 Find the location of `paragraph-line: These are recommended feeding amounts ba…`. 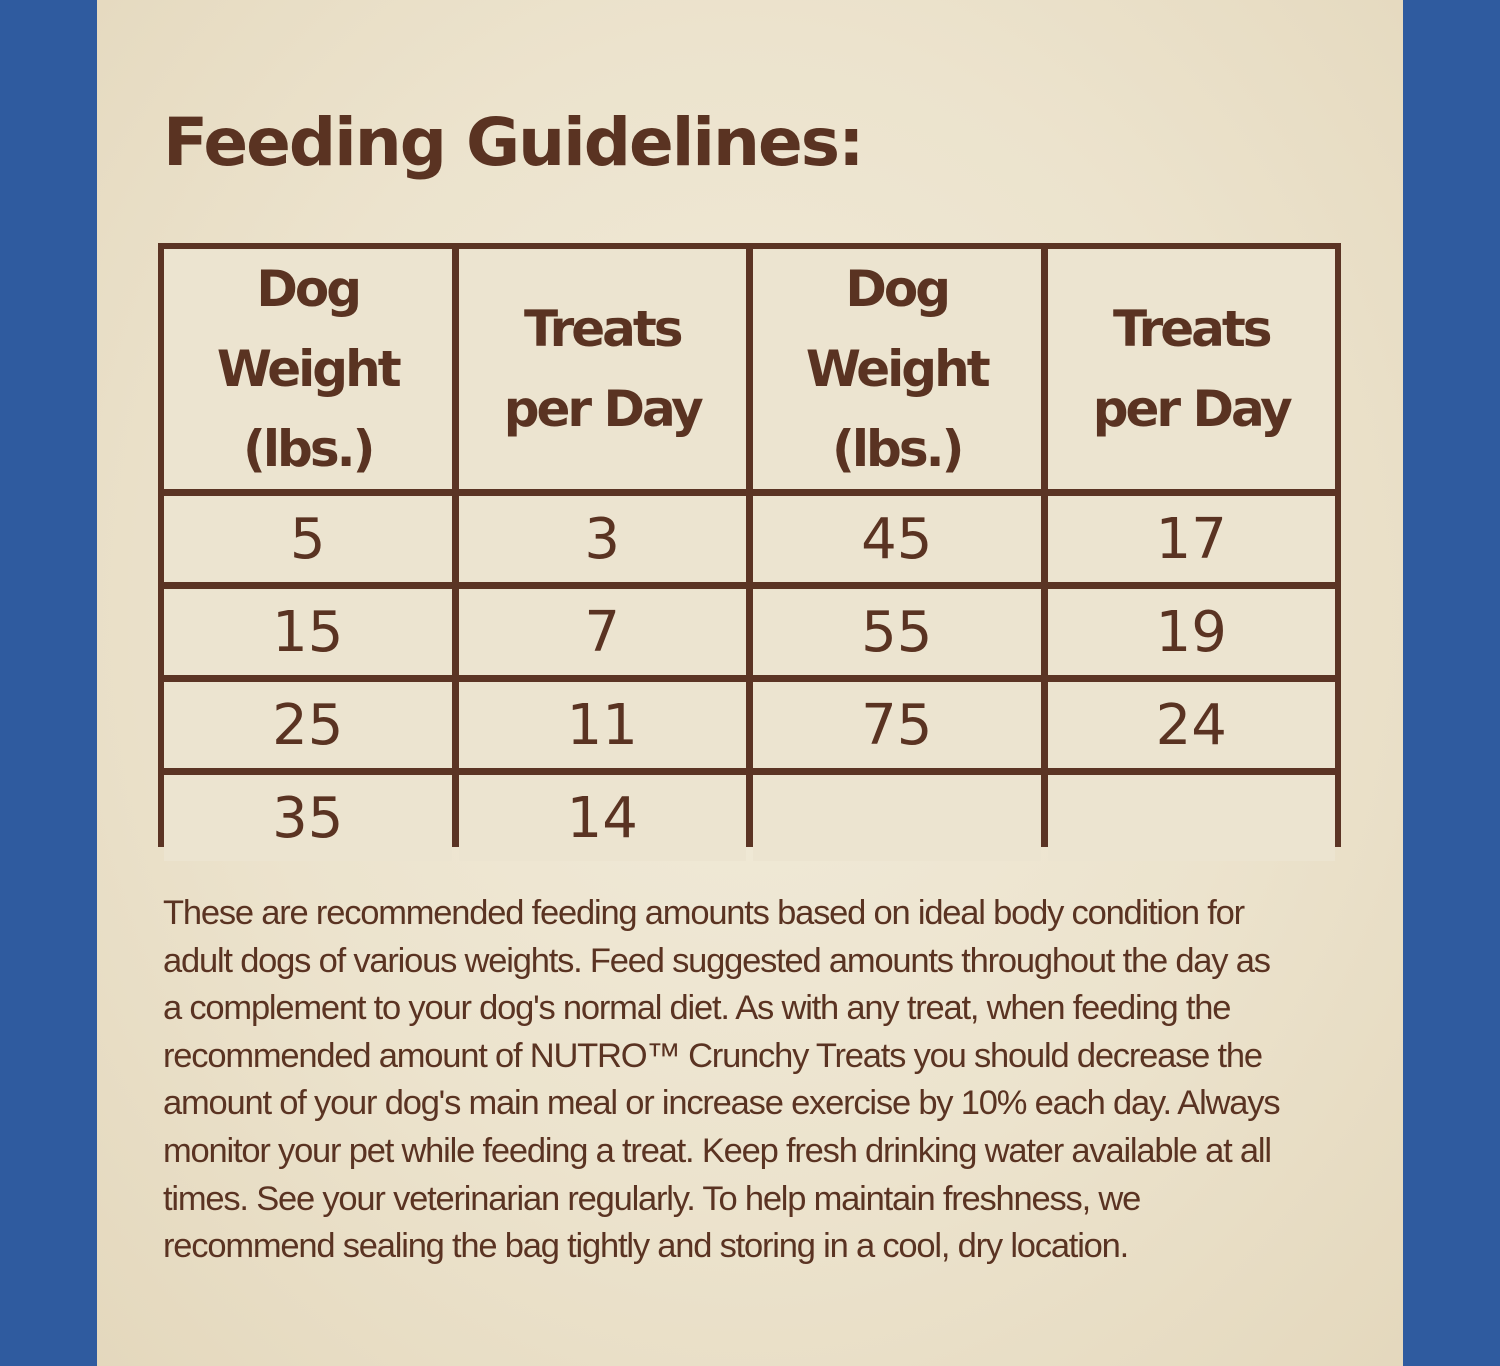

paragraph-line: These are recommended feeding amounts ba… is located at coordinates (704, 913).